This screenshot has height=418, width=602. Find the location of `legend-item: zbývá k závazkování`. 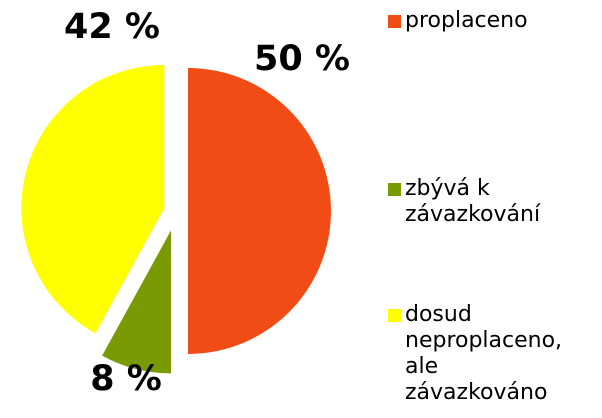

legend-item: zbývá k závazkování is located at coordinates (488, 202).